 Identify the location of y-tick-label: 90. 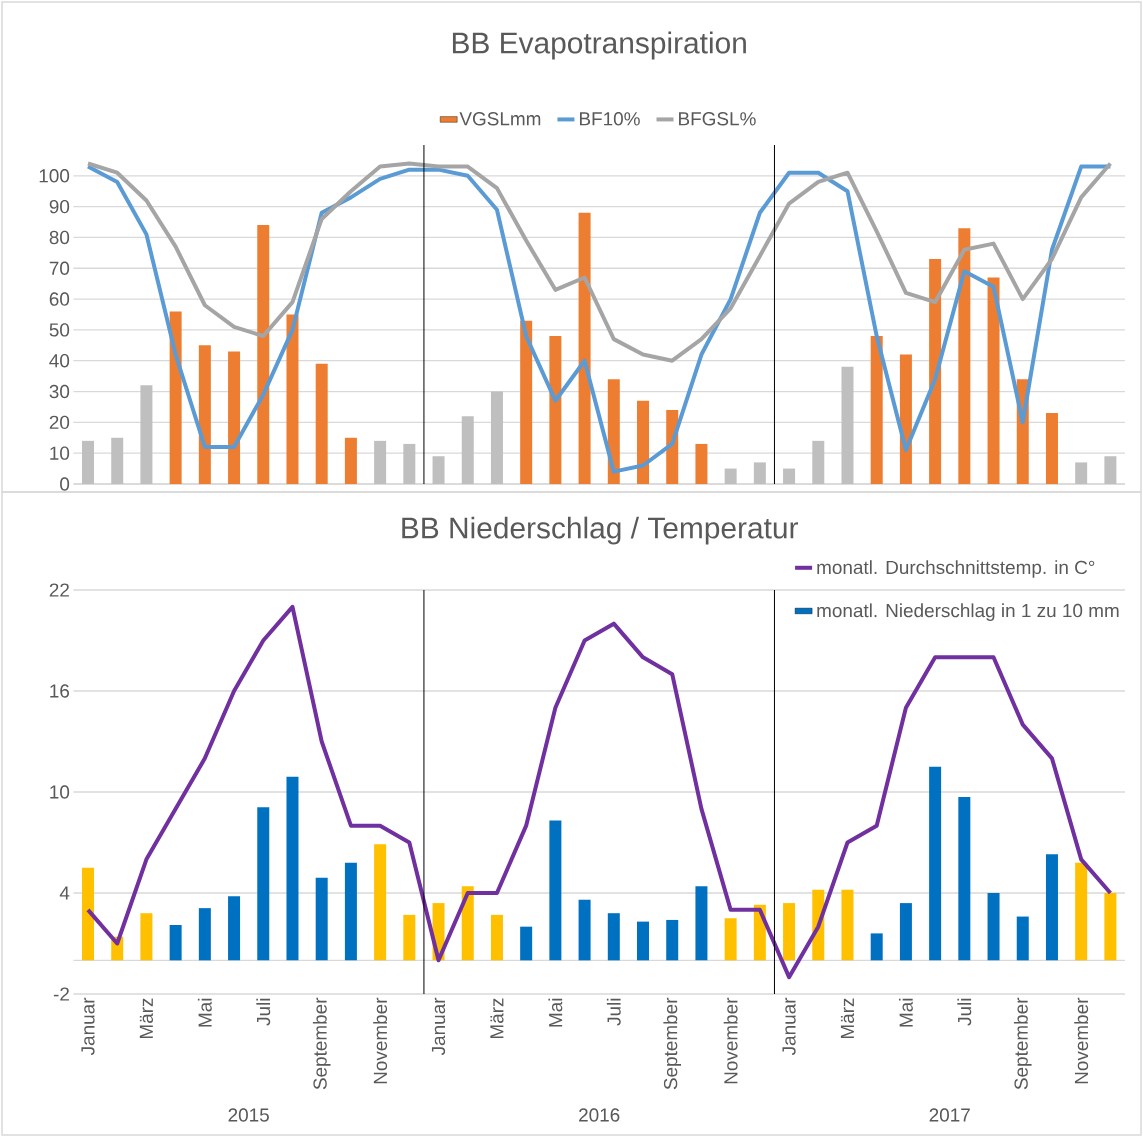
(59, 206).